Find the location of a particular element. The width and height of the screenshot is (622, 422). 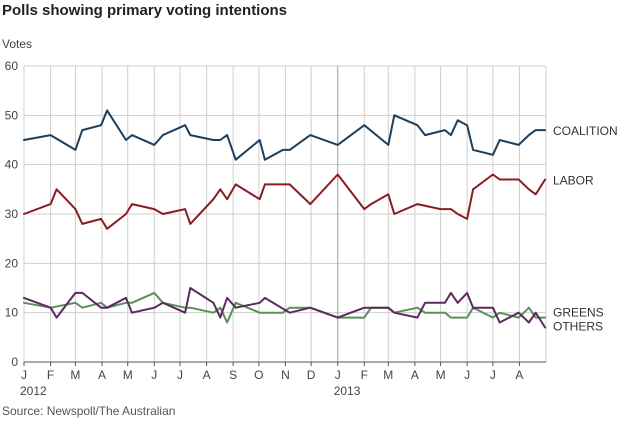

x-year-label: 2012 is located at coordinates (33, 391).